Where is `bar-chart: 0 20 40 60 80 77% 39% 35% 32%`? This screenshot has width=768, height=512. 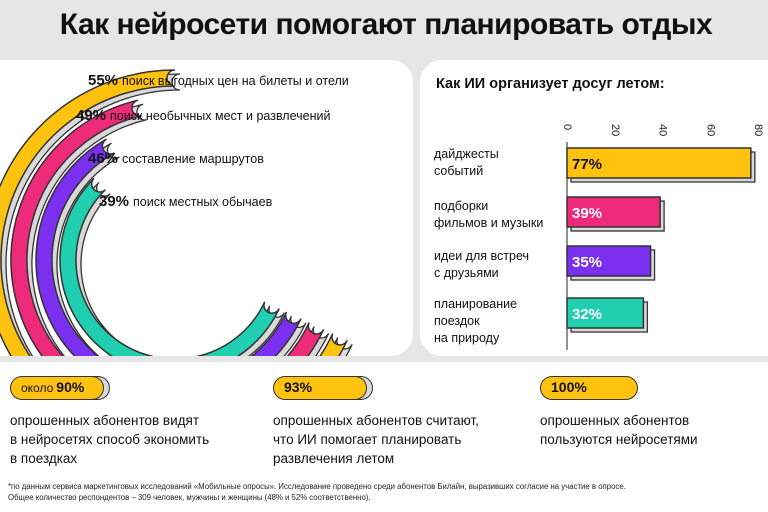 bar-chart: 0 20 40 60 80 77% 39% 35% 32% is located at coordinates (662, 237).